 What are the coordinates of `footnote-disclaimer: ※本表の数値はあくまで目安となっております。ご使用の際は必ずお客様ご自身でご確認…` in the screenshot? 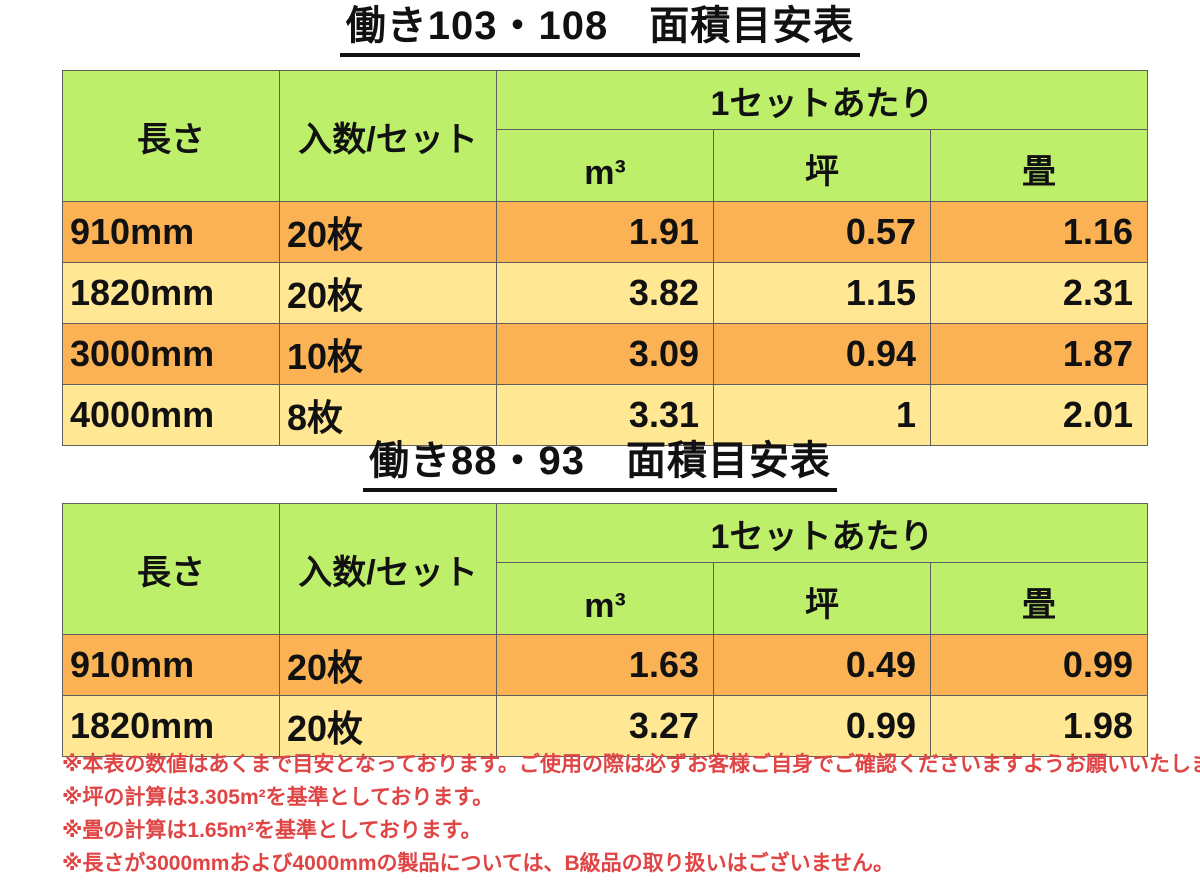 It's located at (631, 764).